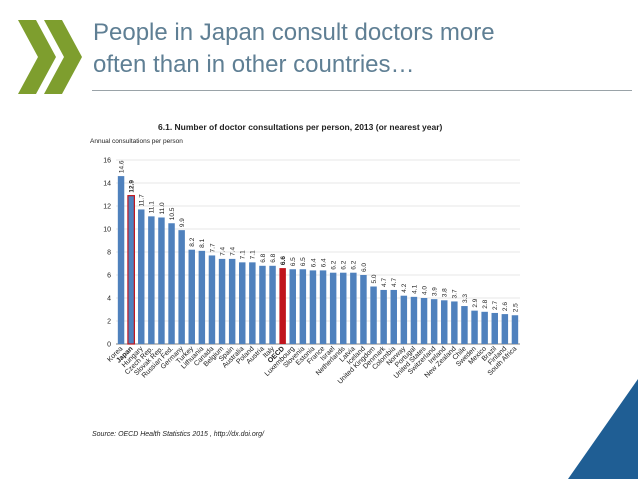  What do you see at coordinates (444, 322) in the screenshot?
I see `bar-ireland` at bounding box center [444, 322].